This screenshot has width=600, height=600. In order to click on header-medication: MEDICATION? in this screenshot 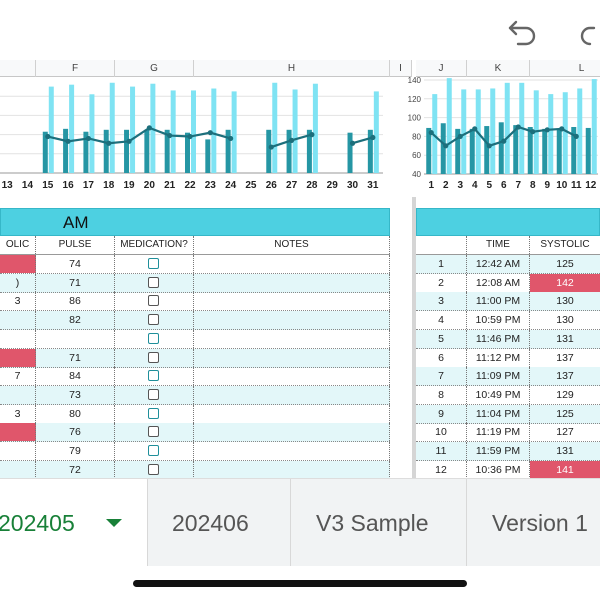, I will do `click(154, 245)`.